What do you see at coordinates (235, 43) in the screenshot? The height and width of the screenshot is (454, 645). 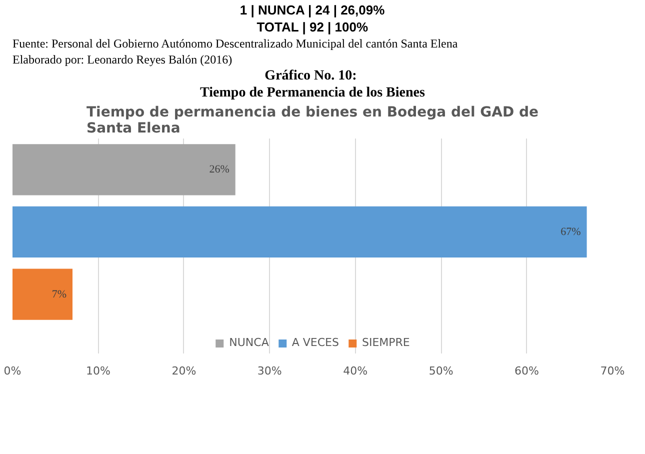 I see `source-note: Fuente: Personal del Gobierno Autónomo Descentralizado Municipal del cantón Santa Elena` at bounding box center [235, 43].